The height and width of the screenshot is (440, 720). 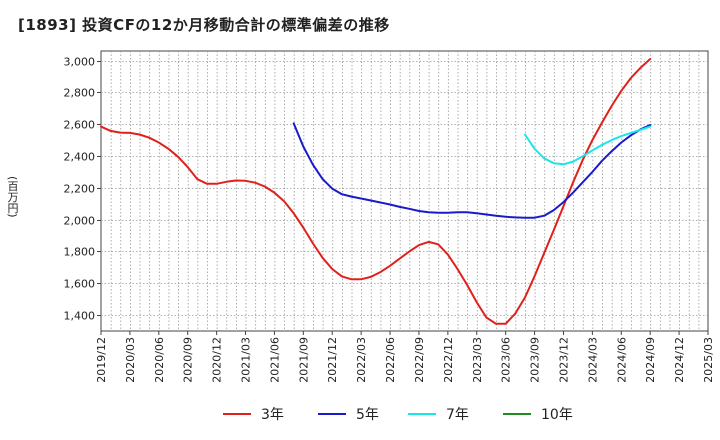 I want to click on chart-title: [1893] 投資CFの12か月移動合計の標準偏差の推移, so click(x=204, y=25).